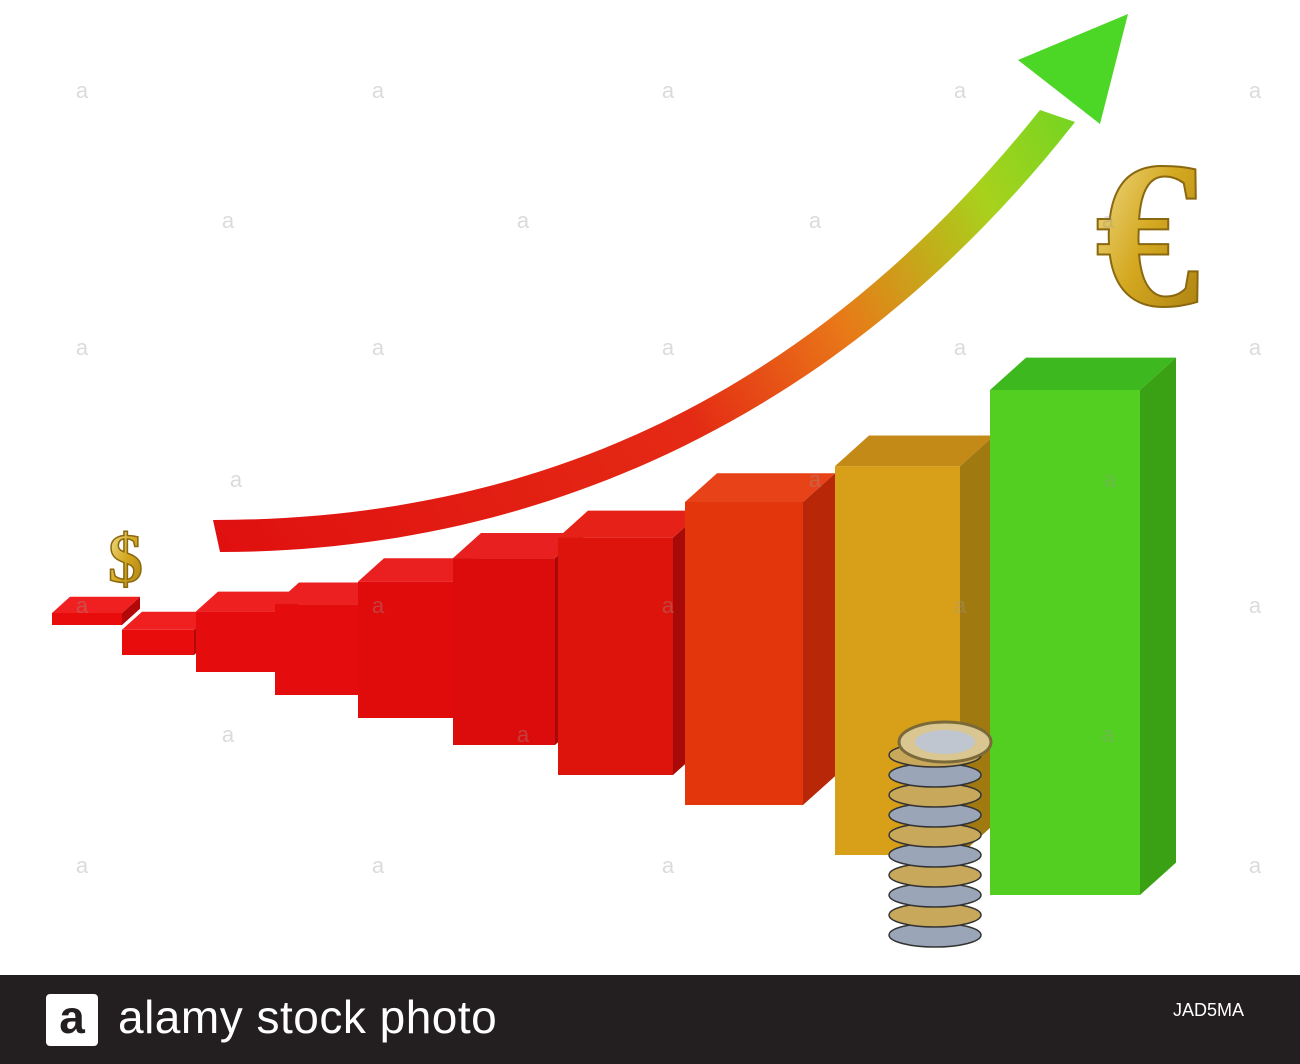  What do you see at coordinates (308, 1017) in the screenshot?
I see `footer-brand-text: alamy stock photo` at bounding box center [308, 1017].